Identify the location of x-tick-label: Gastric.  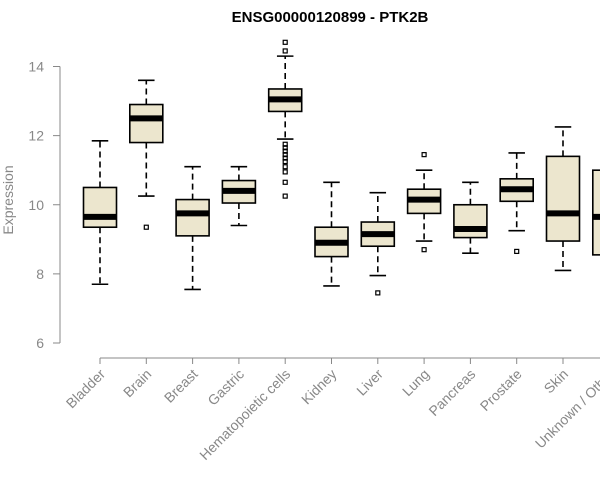
(225, 387).